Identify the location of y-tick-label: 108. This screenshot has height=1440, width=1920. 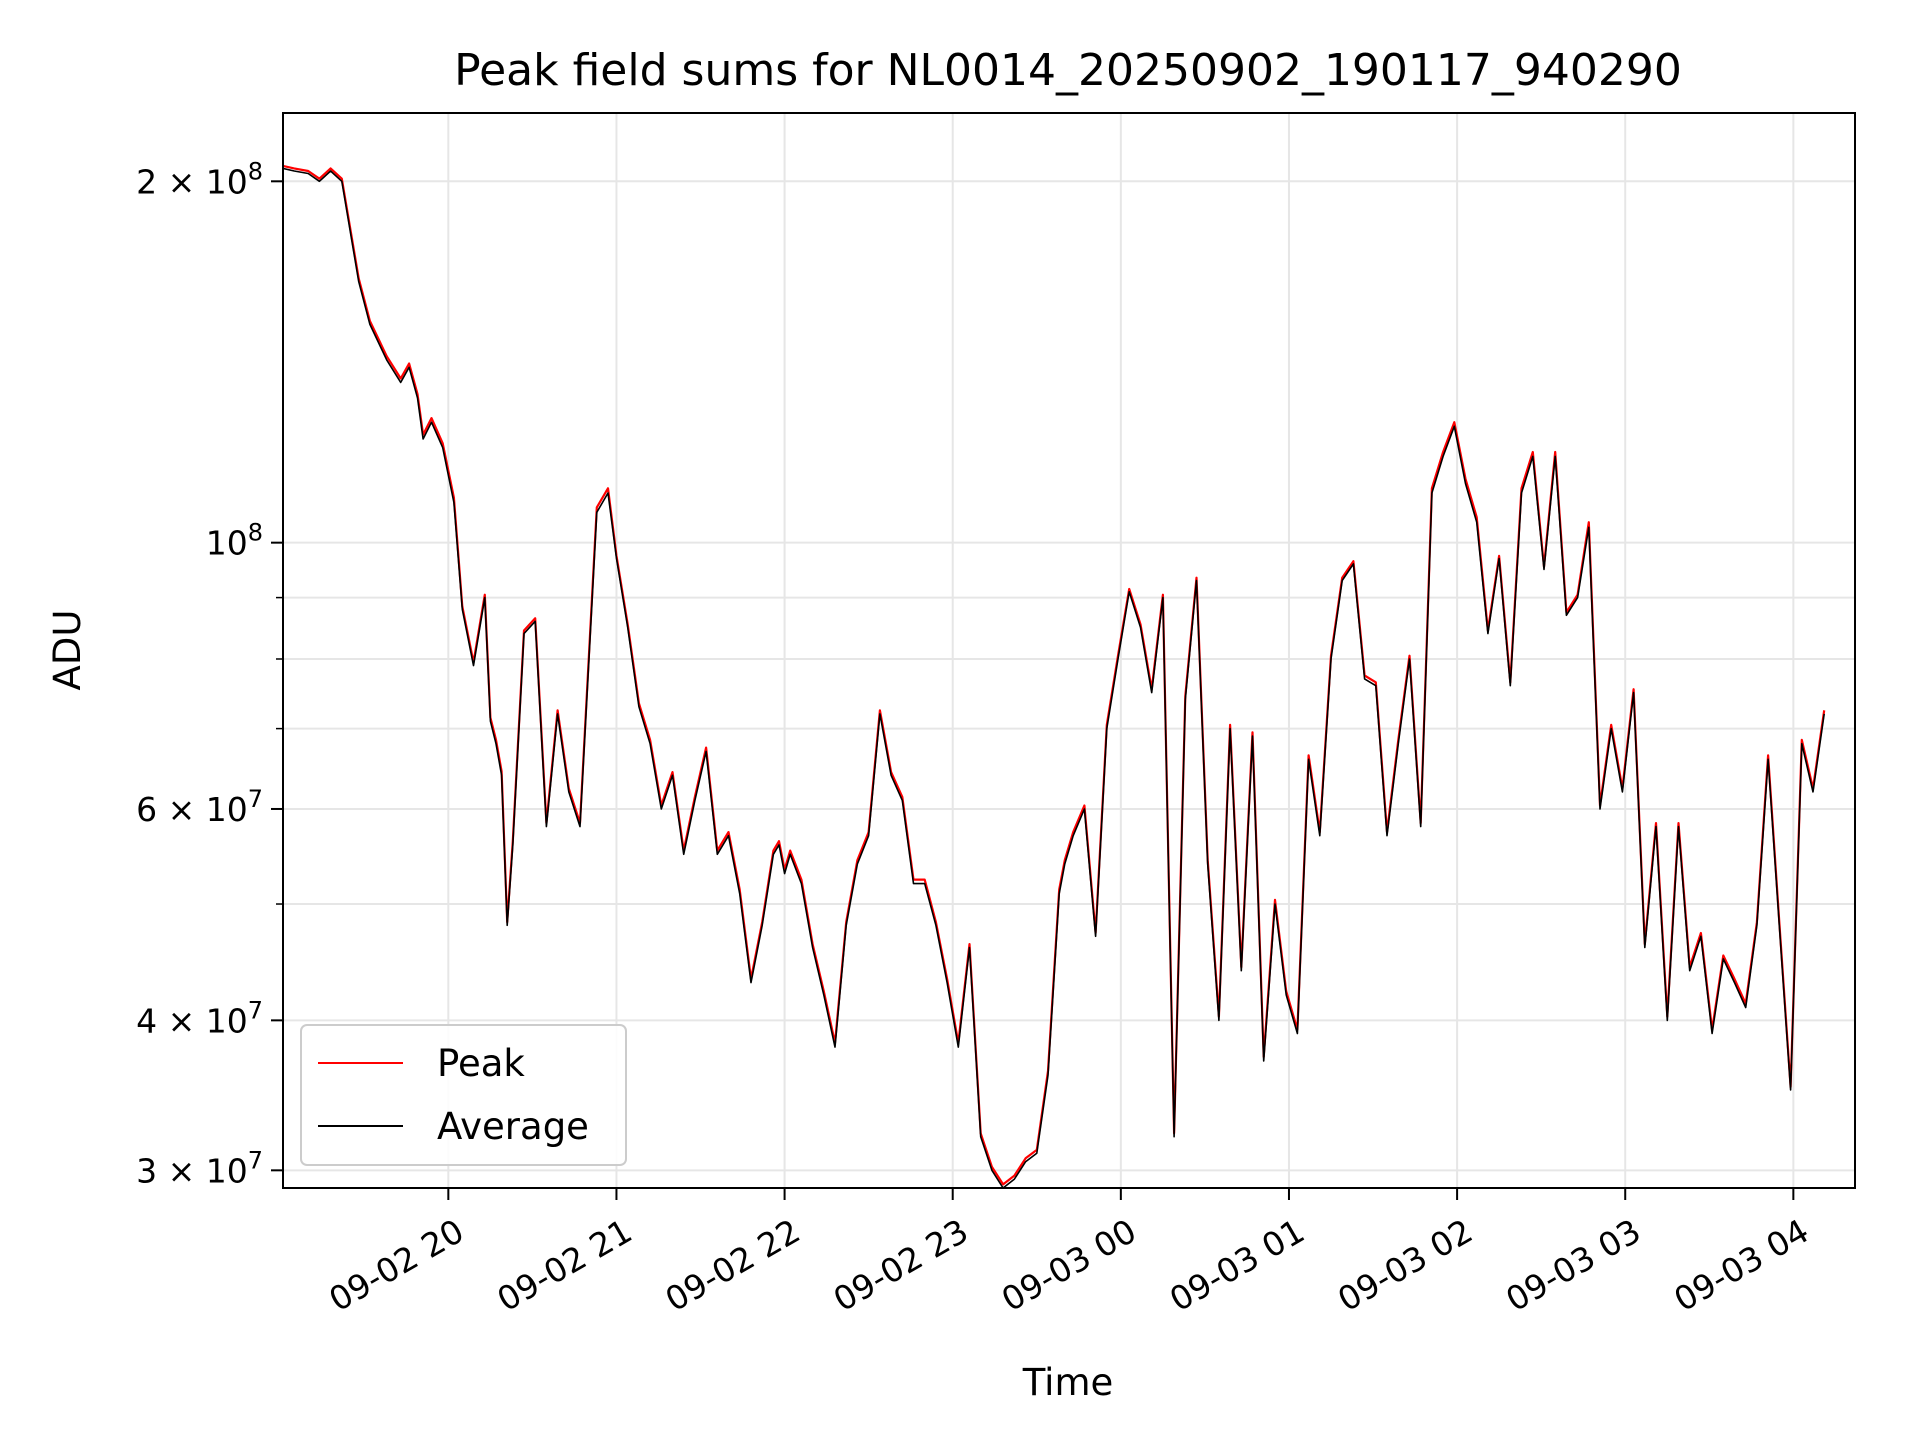
(234, 541).